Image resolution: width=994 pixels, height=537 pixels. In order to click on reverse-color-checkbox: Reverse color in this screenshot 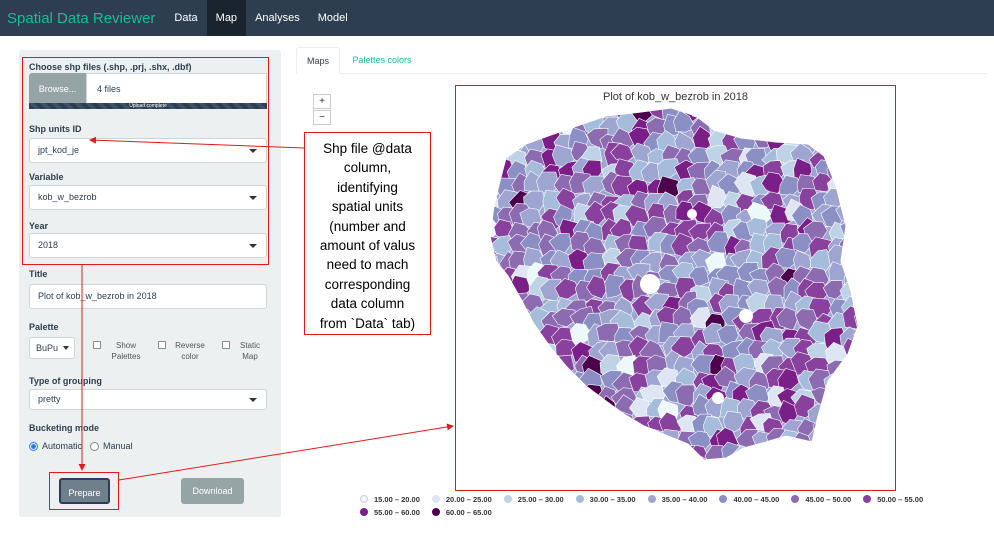, I will do `click(183, 351)`.